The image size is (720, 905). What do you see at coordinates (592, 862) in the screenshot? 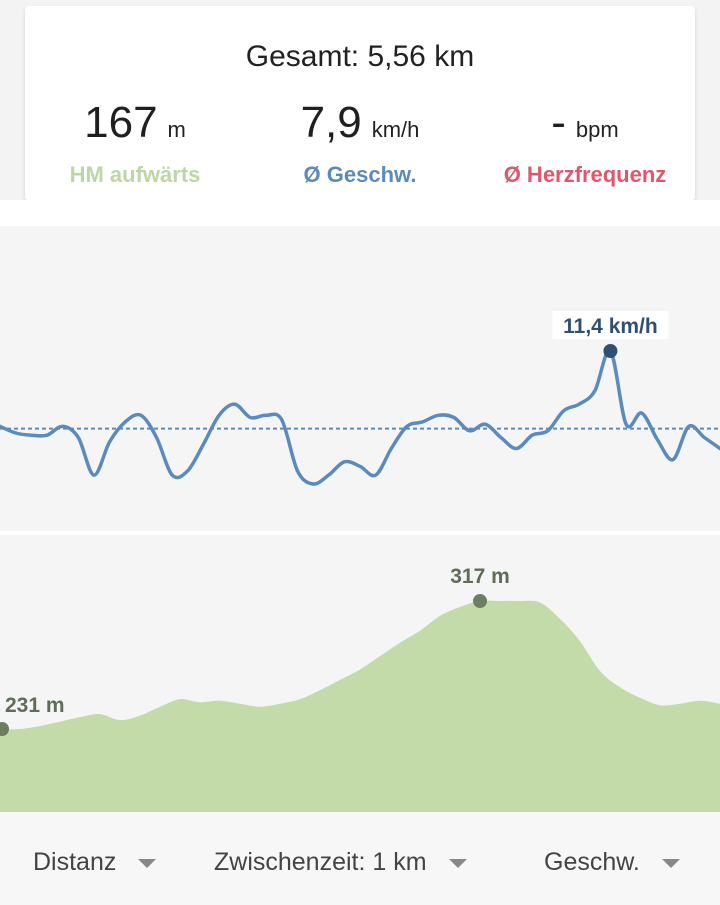
I see `metric-dropdown-label: Geschw.` at bounding box center [592, 862].